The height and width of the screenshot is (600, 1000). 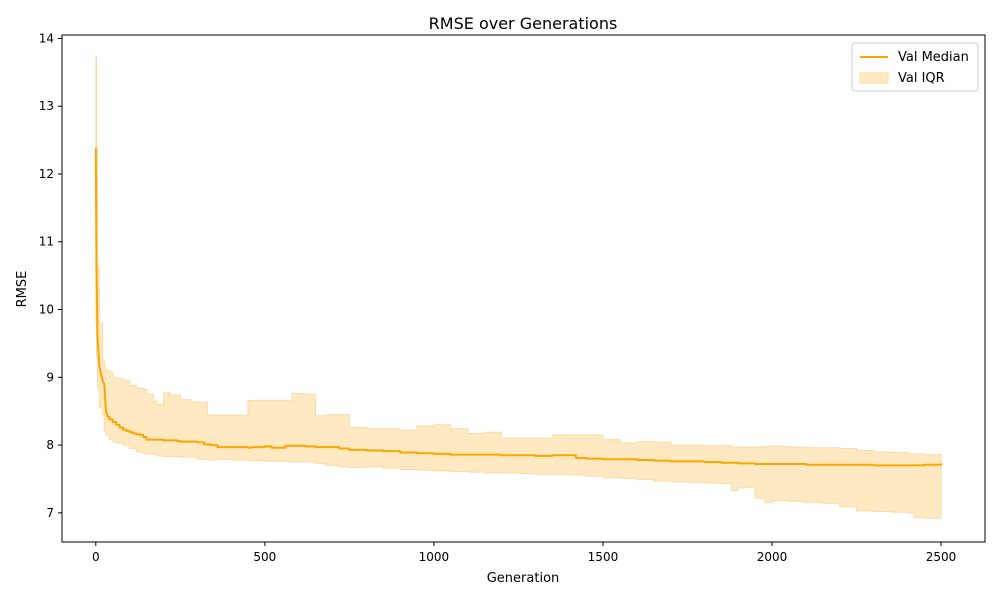 What do you see at coordinates (50, 445) in the screenshot?
I see `y-tick-label: 8` at bounding box center [50, 445].